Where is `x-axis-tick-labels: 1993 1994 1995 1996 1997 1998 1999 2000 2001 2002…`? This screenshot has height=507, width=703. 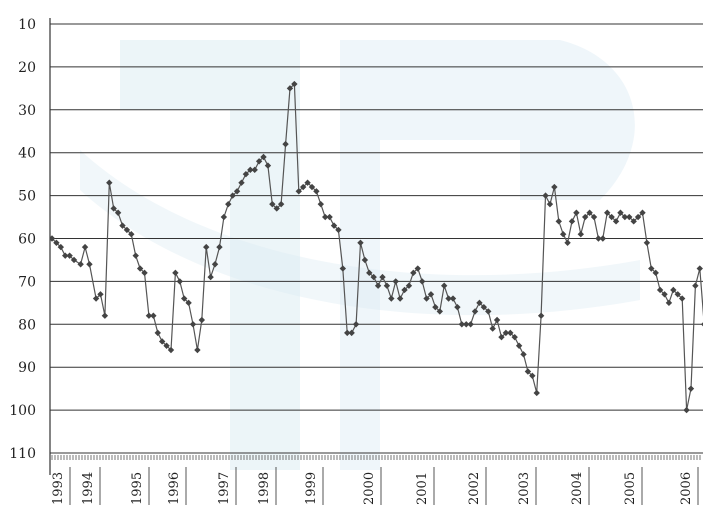
x-axis-tick-labels: 1993 1994 1995 1996 1997 1998 1999 2000 2001 2002… is located at coordinates (375, 486).